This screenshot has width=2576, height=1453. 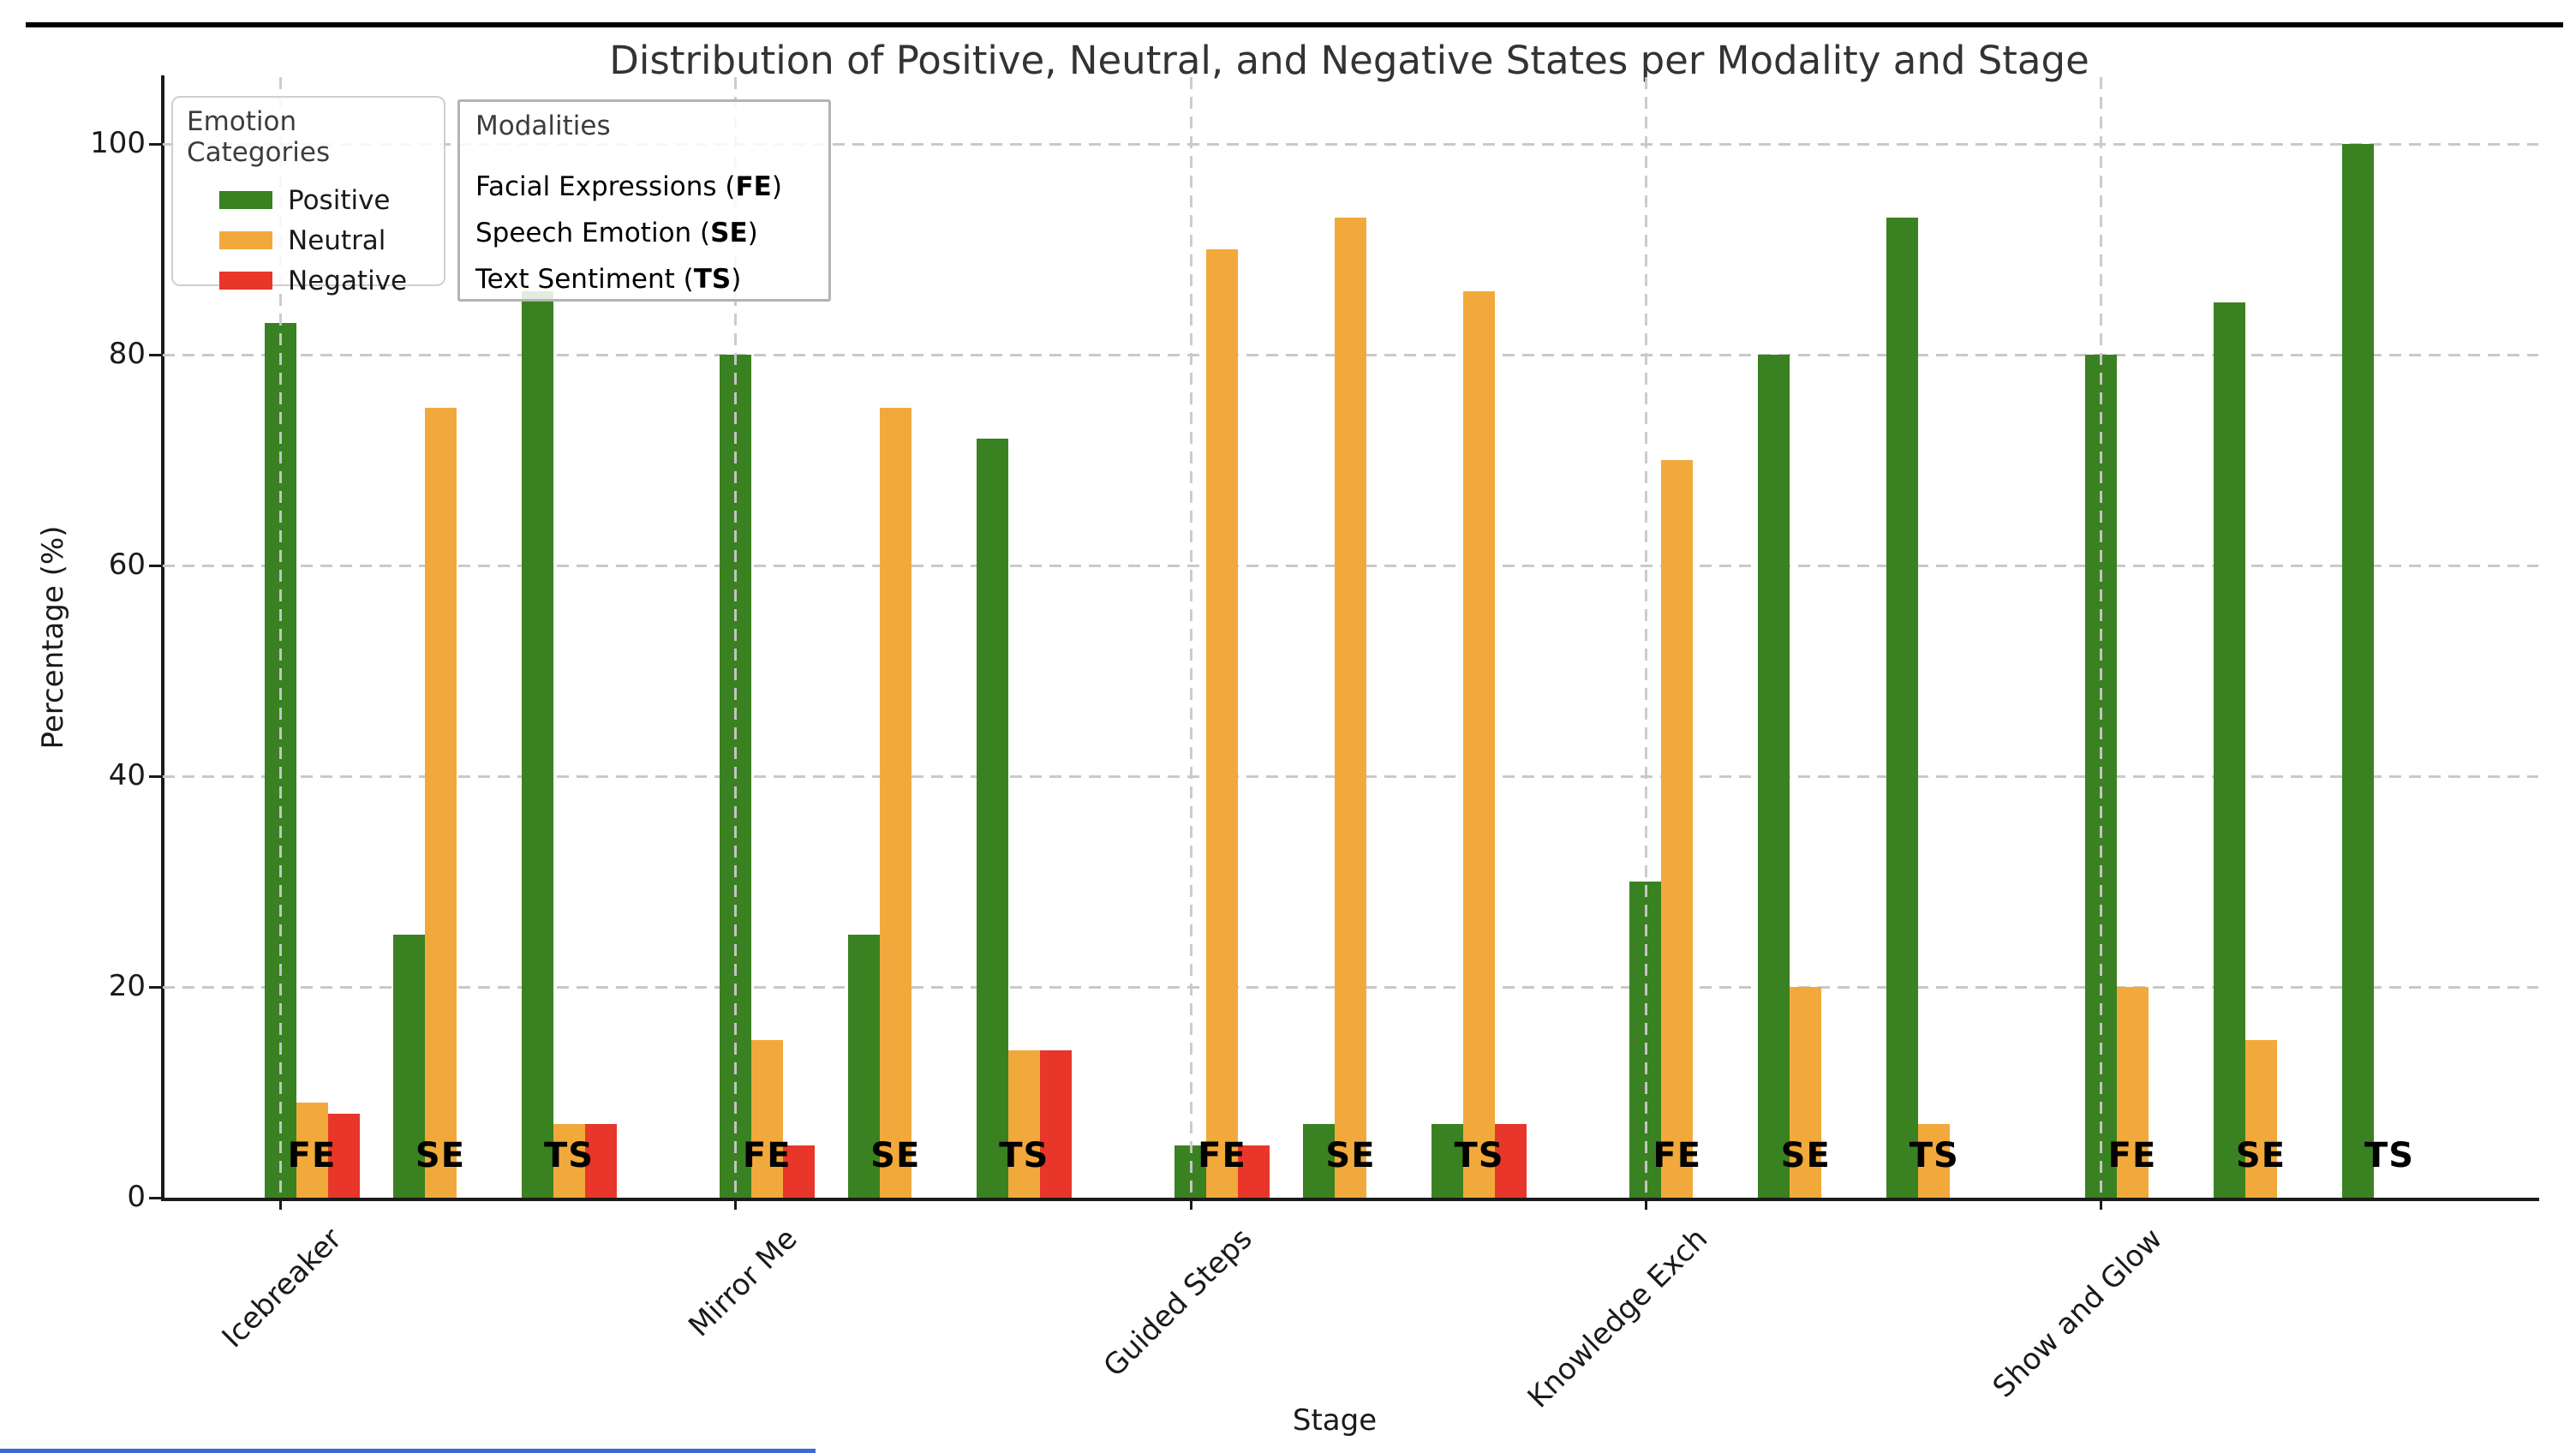 I want to click on bar-guided-steps-fe-neutral, so click(x=1222, y=724).